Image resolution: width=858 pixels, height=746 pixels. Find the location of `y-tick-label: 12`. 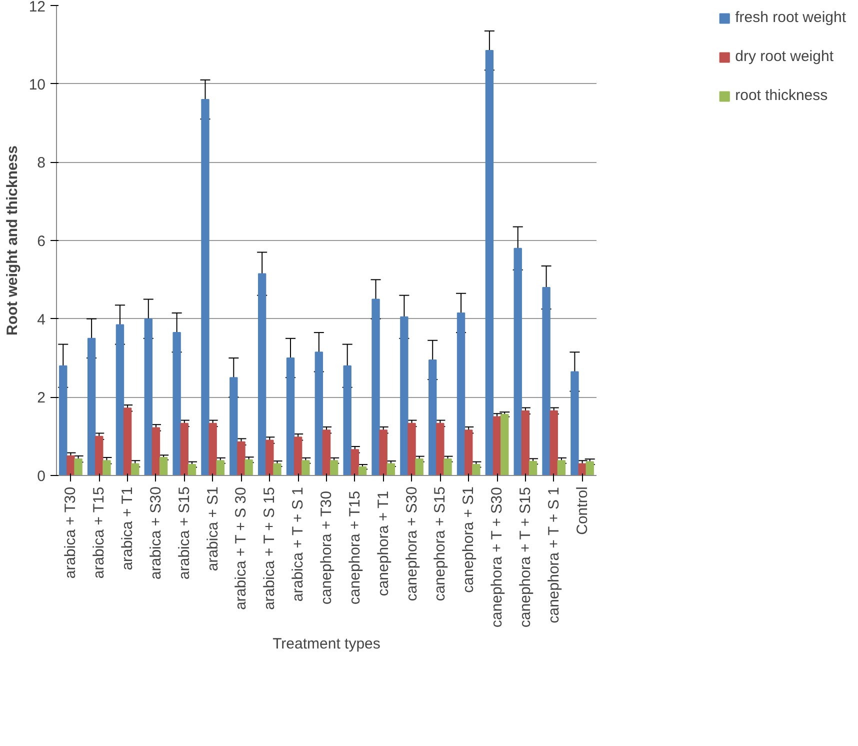

y-tick-label: 12 is located at coordinates (37, 8).